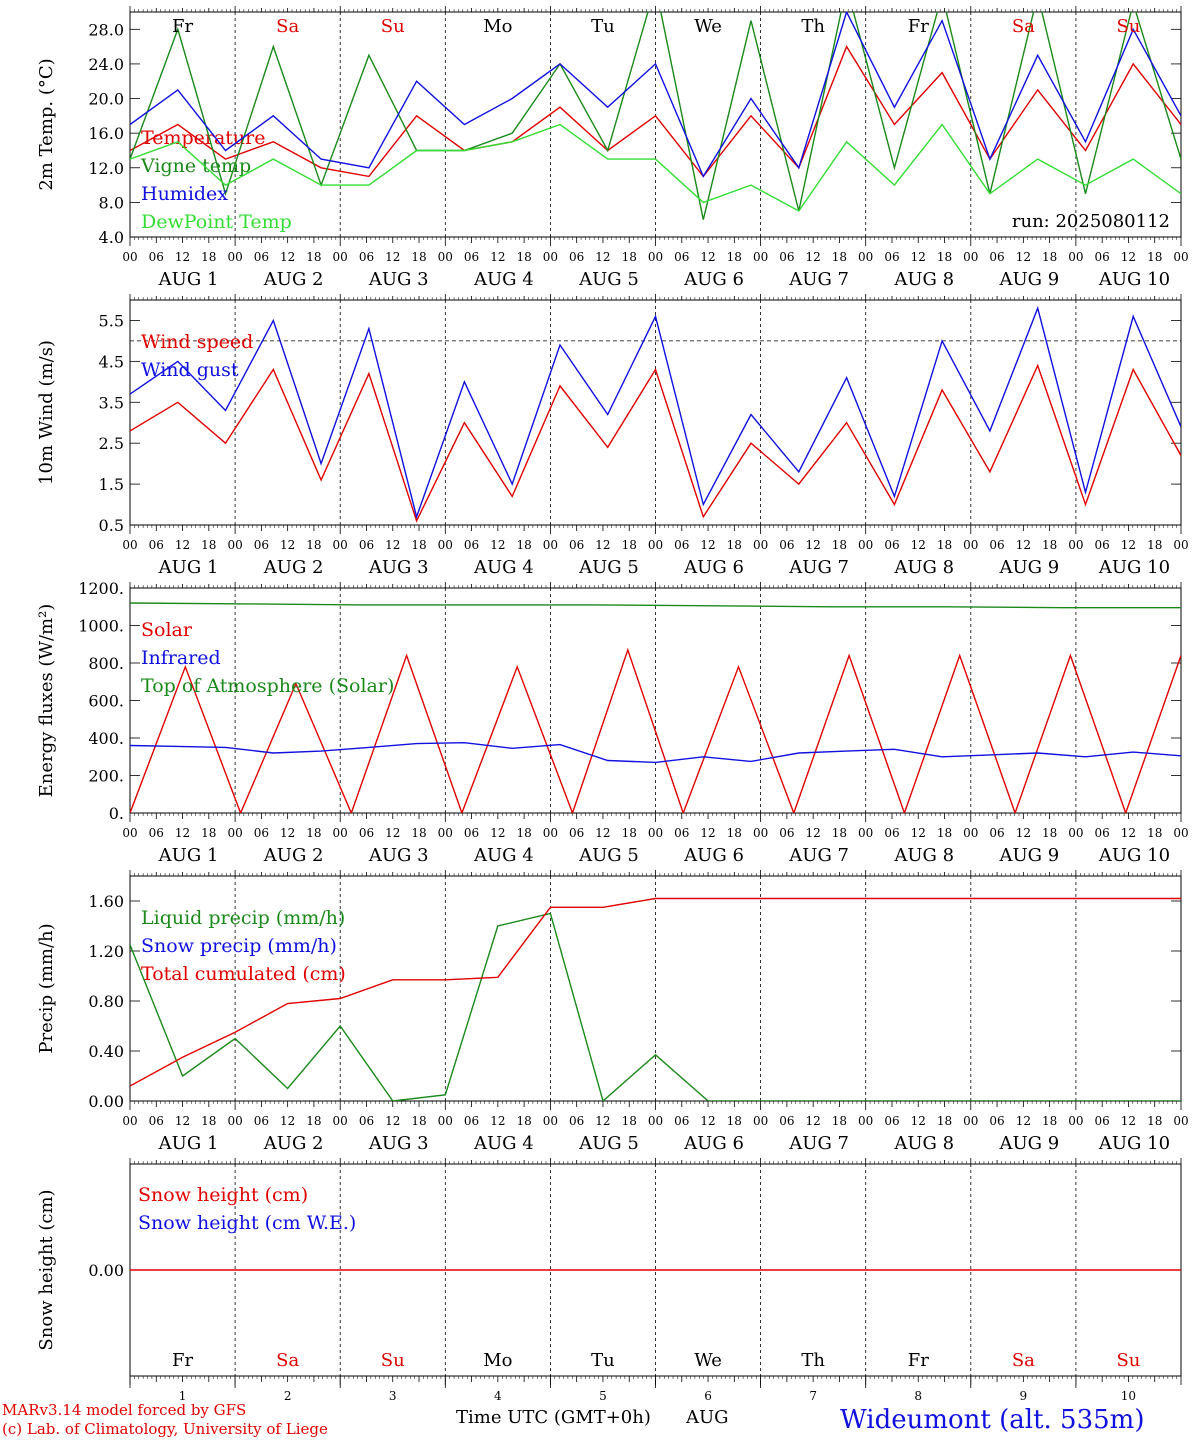  I want to click on legend-entry: Vigne temp, so click(195, 166).